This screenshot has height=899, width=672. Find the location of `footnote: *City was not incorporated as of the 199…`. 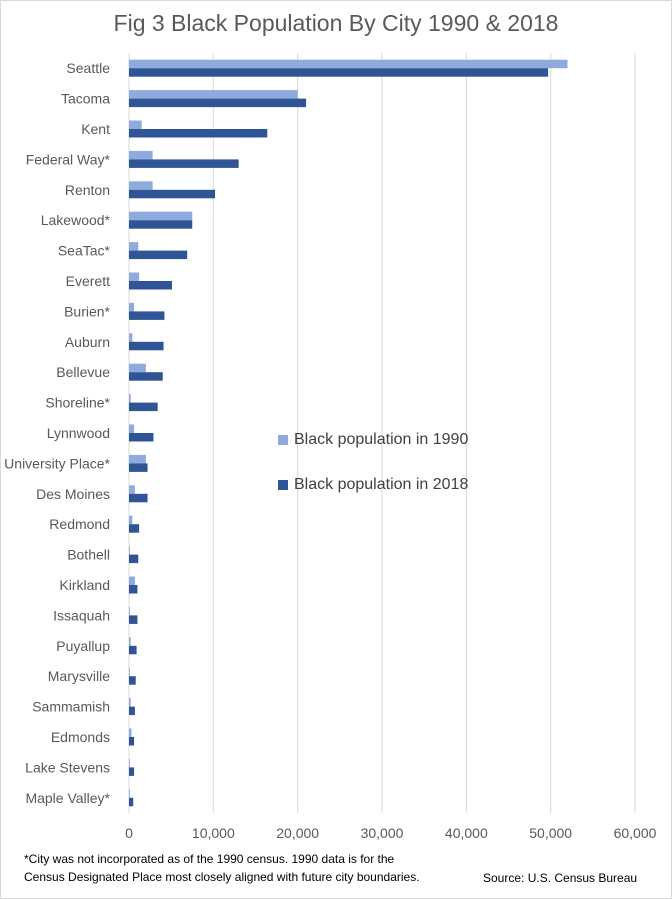

footnote: *City was not incorporated as of the 199… is located at coordinates (259, 868).